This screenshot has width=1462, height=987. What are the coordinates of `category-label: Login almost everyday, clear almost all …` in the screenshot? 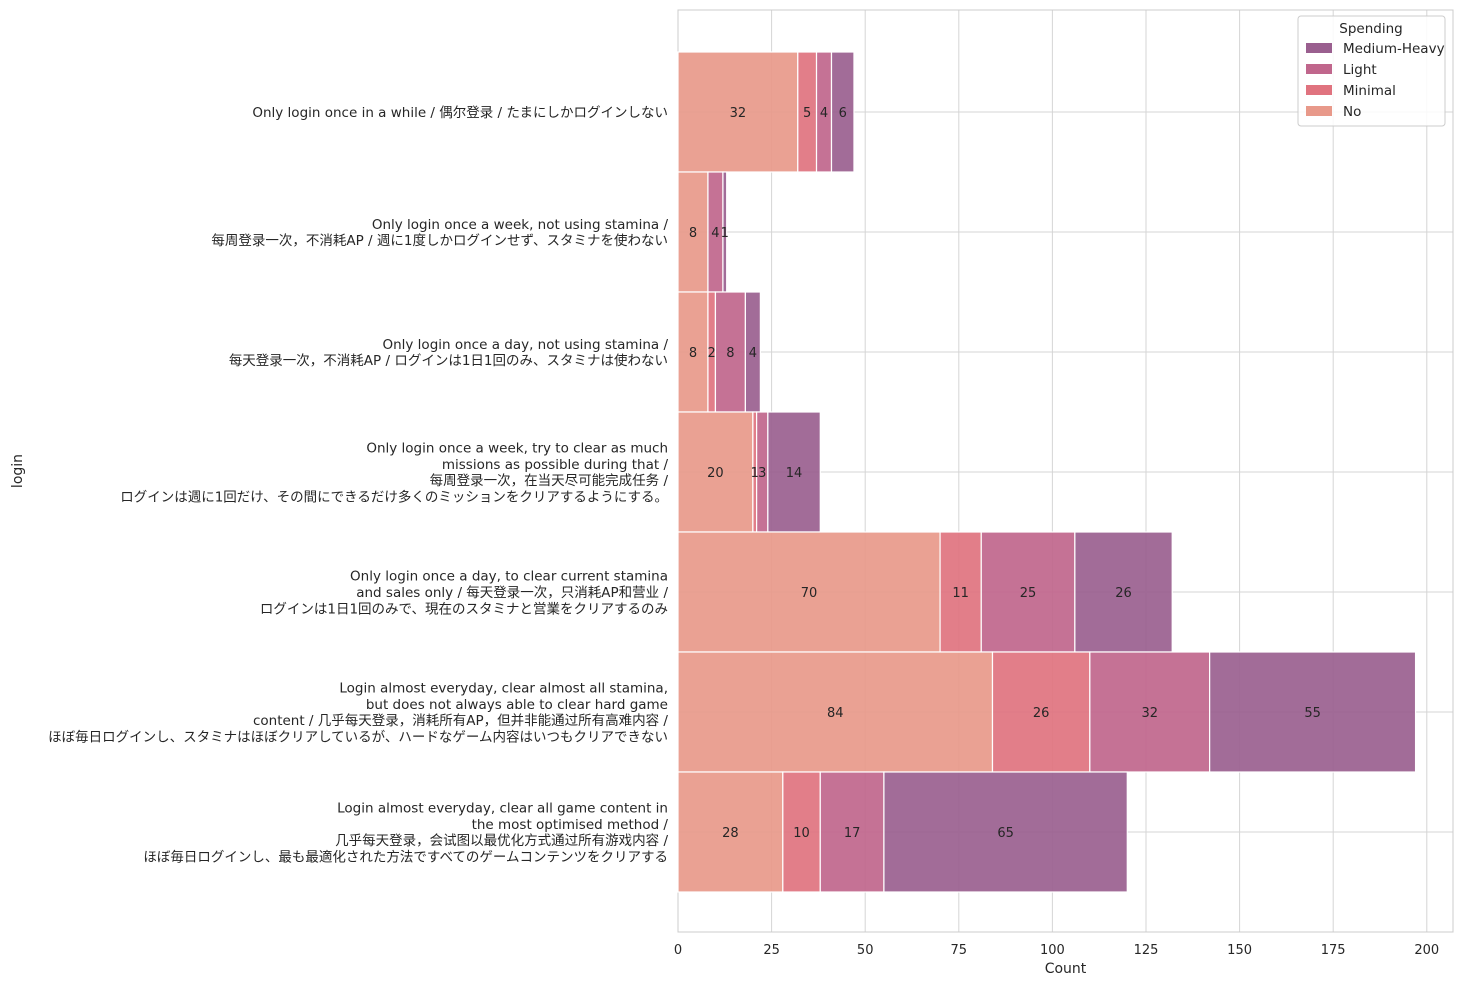 It's located at (503, 689).